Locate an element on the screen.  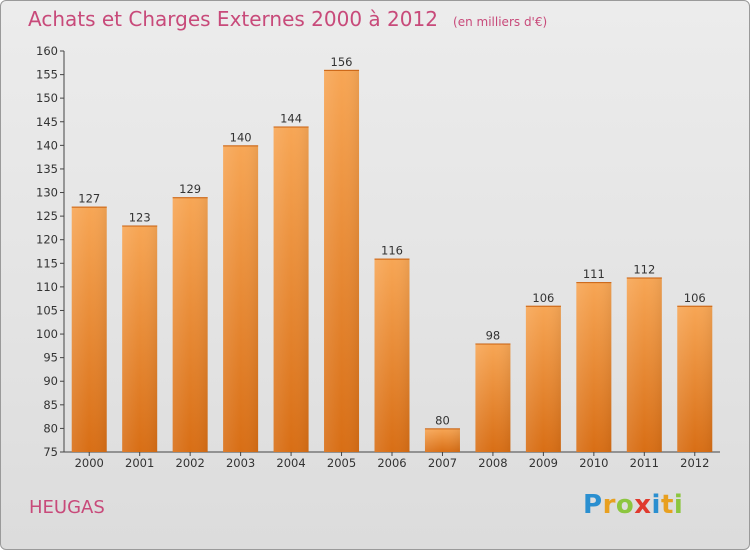
bar-value-label: 112 is located at coordinates (644, 269).